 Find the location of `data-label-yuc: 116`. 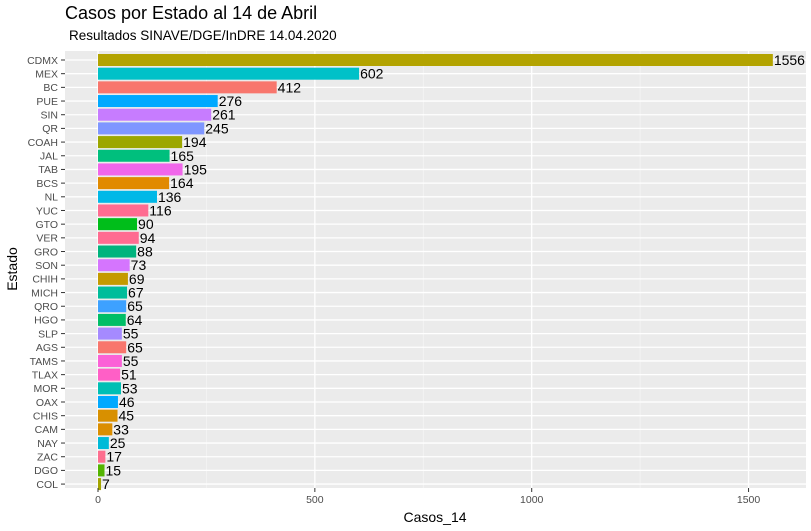

data-label-yuc: 116 is located at coordinates (160, 210).